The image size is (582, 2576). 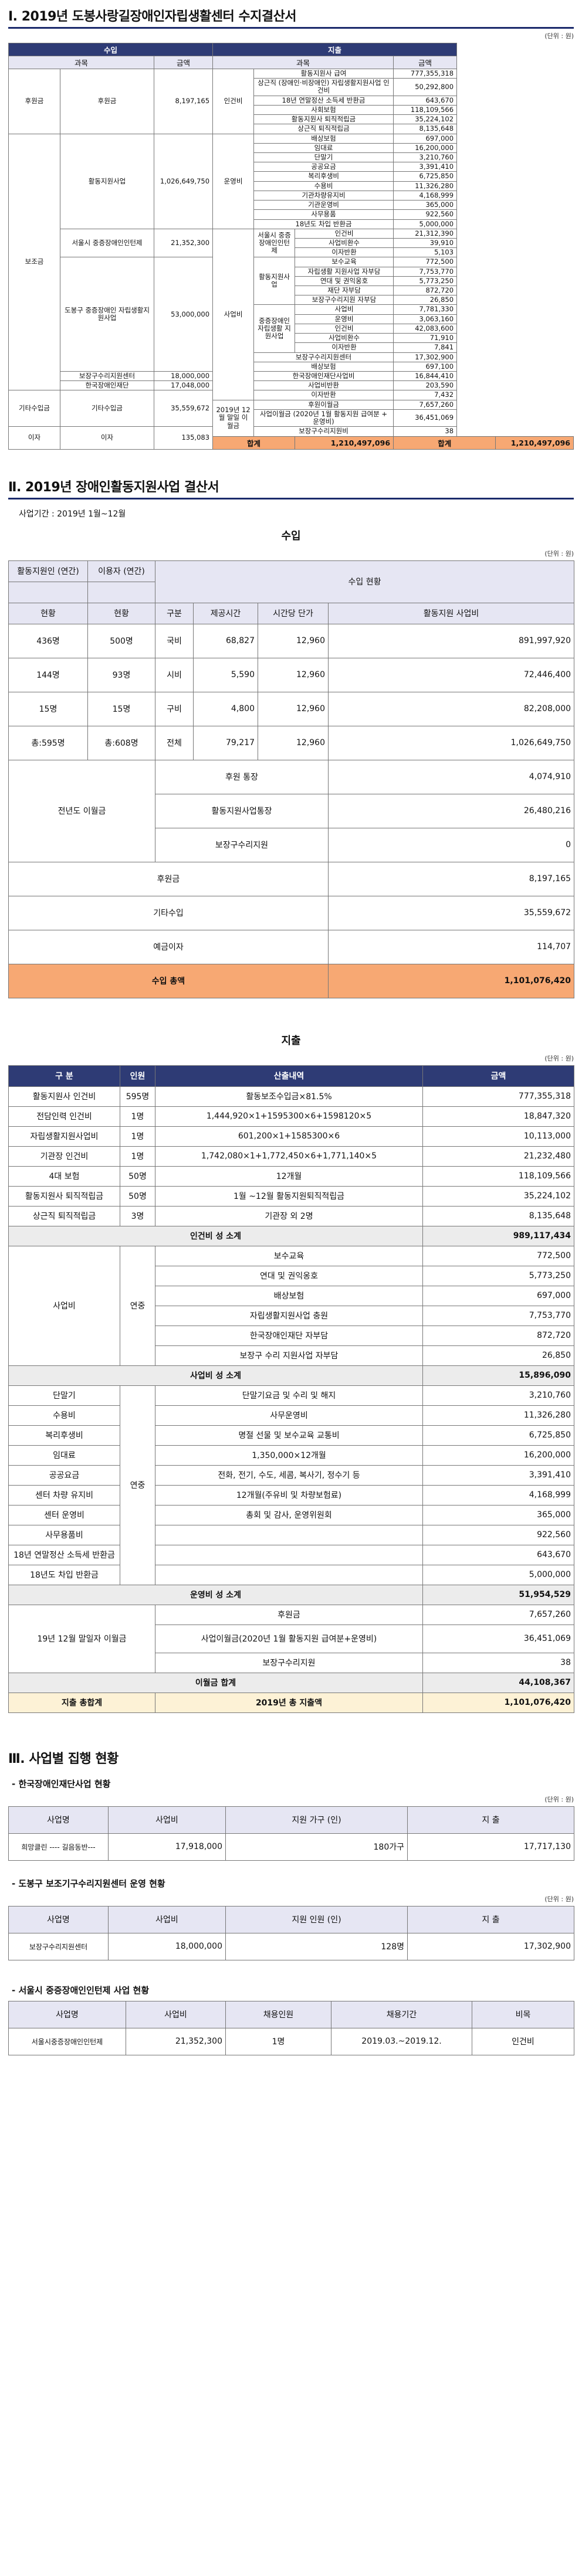 I want to click on cell: 사업비반환, so click(x=323, y=386).